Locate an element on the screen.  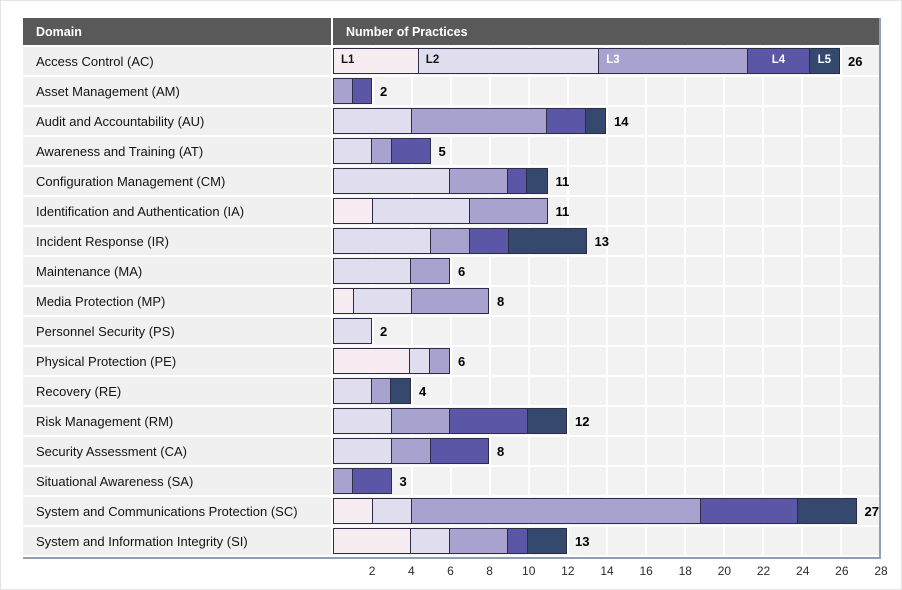
axis-tick: 8 is located at coordinates (489, 571).